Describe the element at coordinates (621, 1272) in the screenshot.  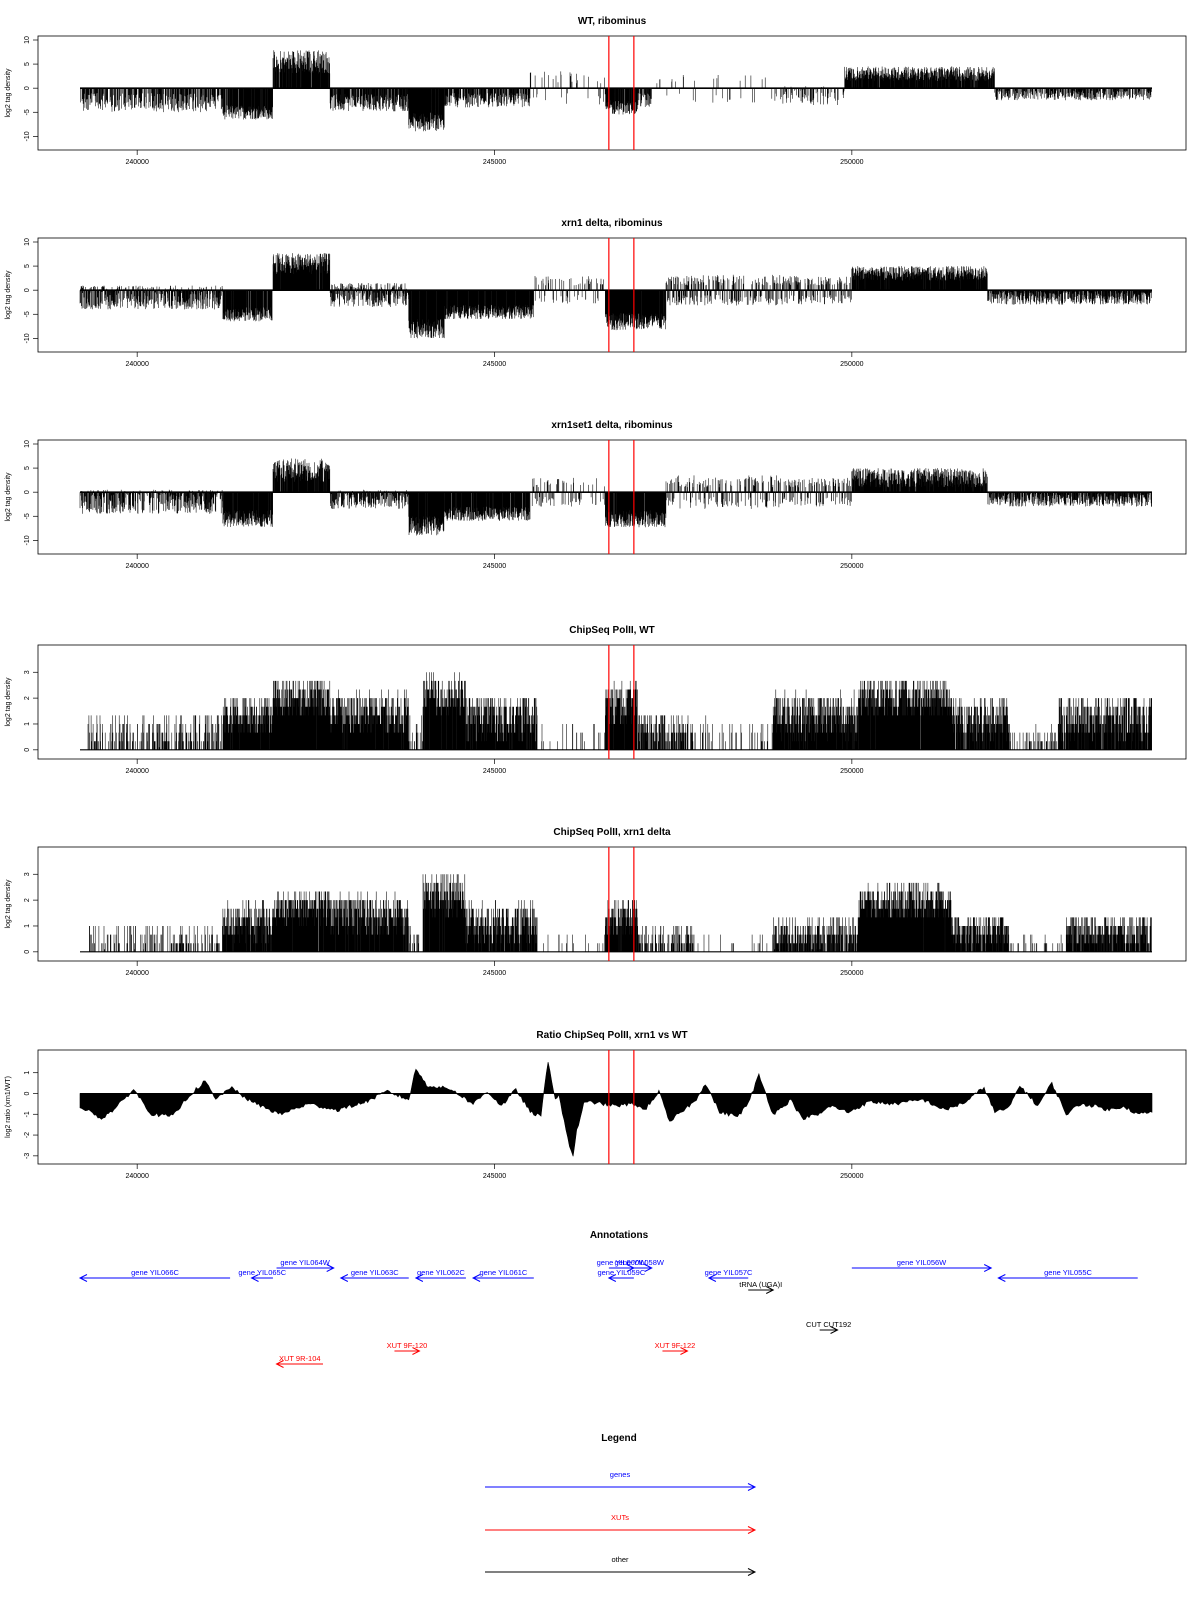
I see `feature-label: gene YIL059C` at that location.